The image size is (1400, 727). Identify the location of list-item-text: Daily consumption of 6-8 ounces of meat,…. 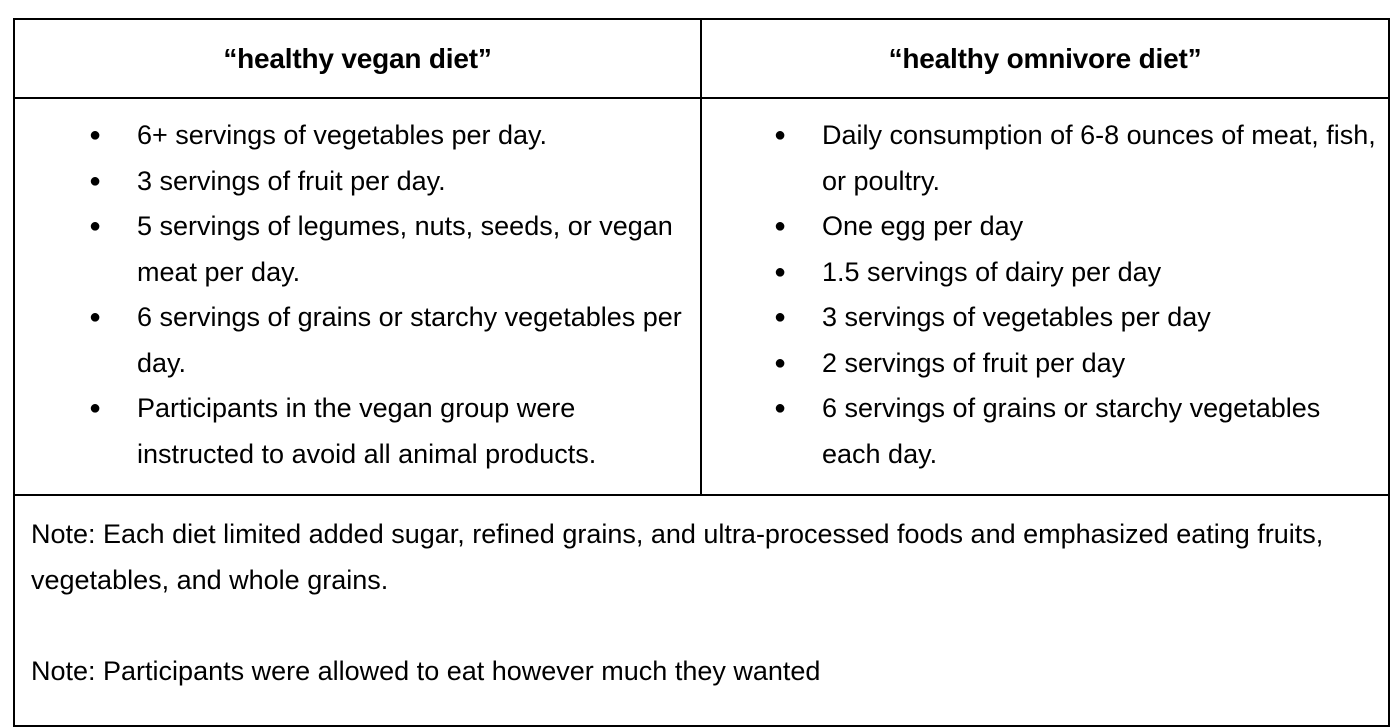
(1099, 158).